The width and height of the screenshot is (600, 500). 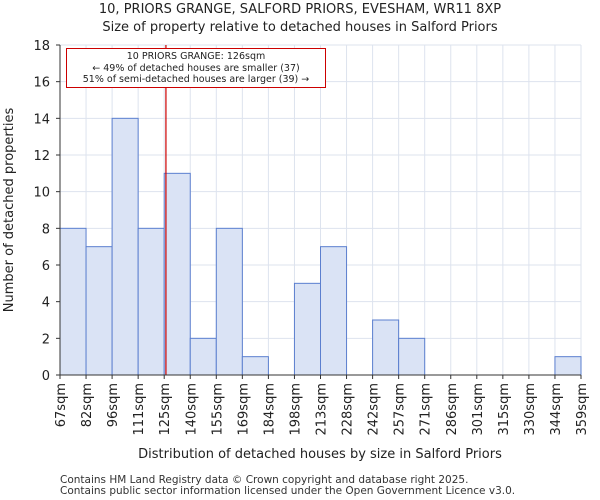 I want to click on x-tick-label: 301sqm, so click(x=478, y=409).